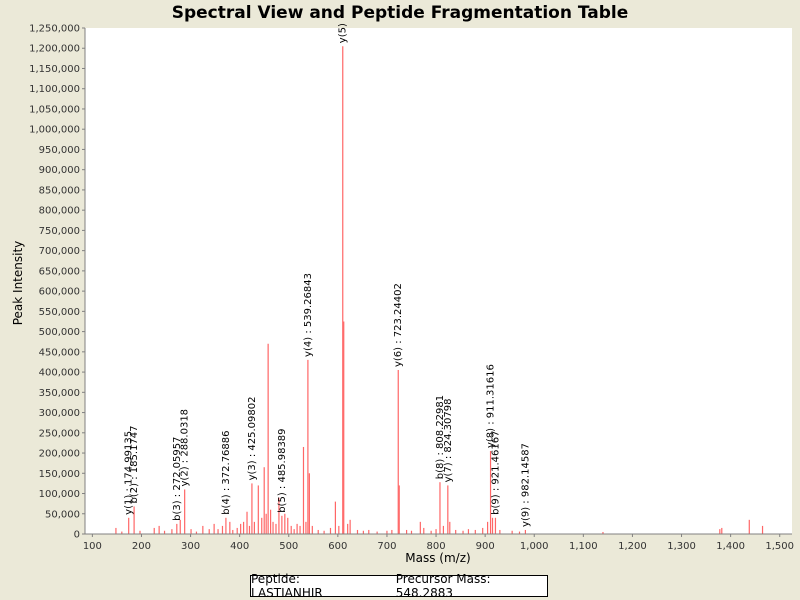 The width and height of the screenshot is (800, 600). I want to click on peak-annotation-label: b(3) : 272.05957, so click(177, 479).